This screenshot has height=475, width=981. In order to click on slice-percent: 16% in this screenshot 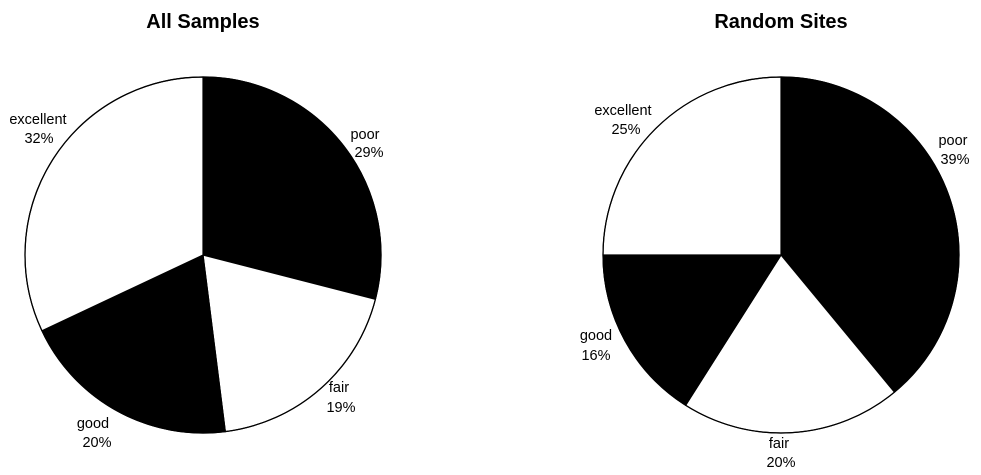, I will do `click(595, 356)`.